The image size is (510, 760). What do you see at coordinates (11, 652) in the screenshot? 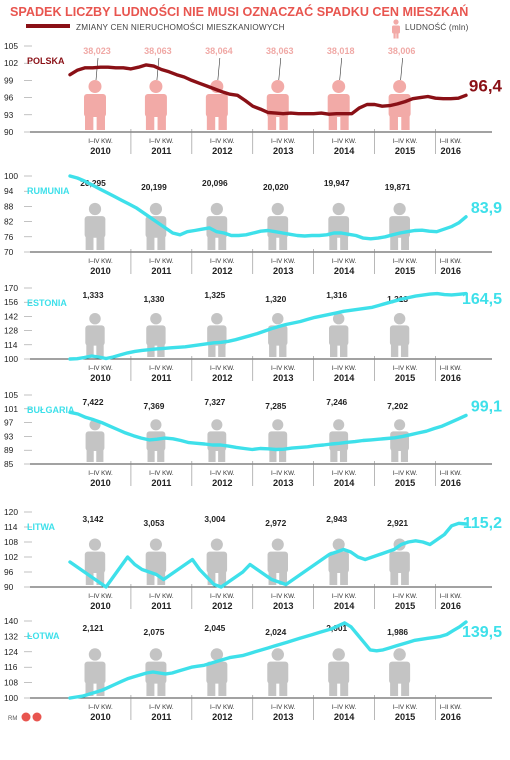
I see `y-tick-label: 124` at bounding box center [11, 652].